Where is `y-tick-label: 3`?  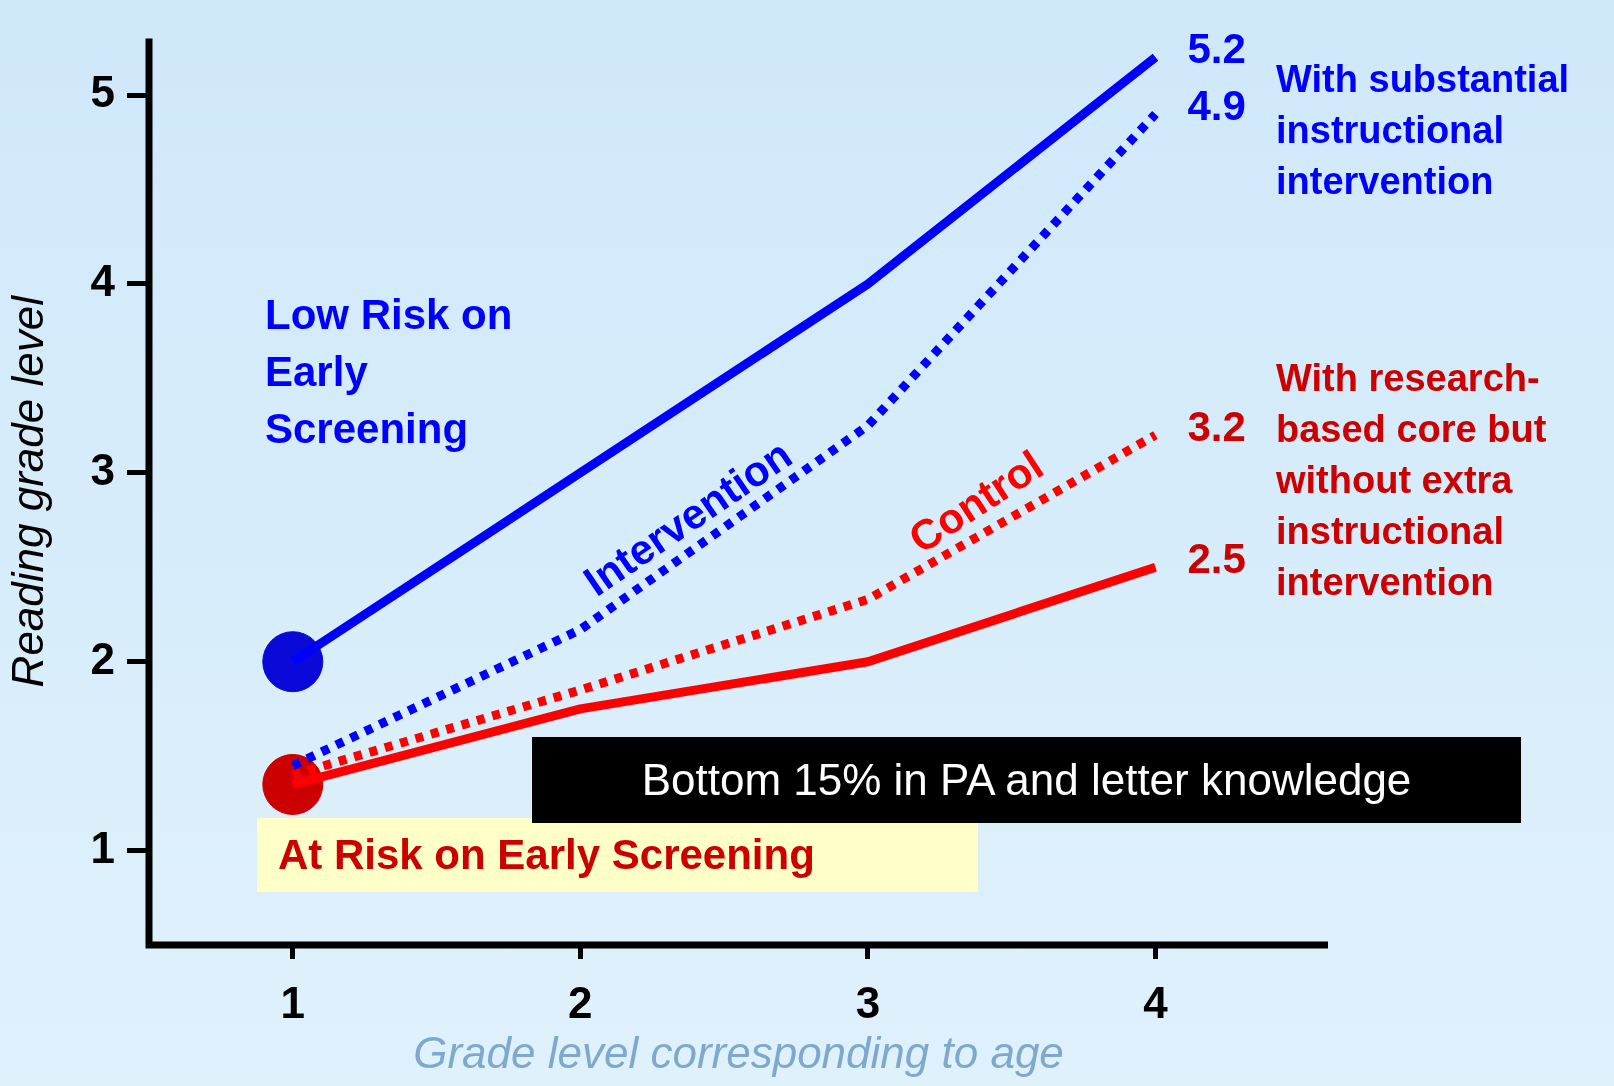
y-tick-label: 3 is located at coordinates (102, 469).